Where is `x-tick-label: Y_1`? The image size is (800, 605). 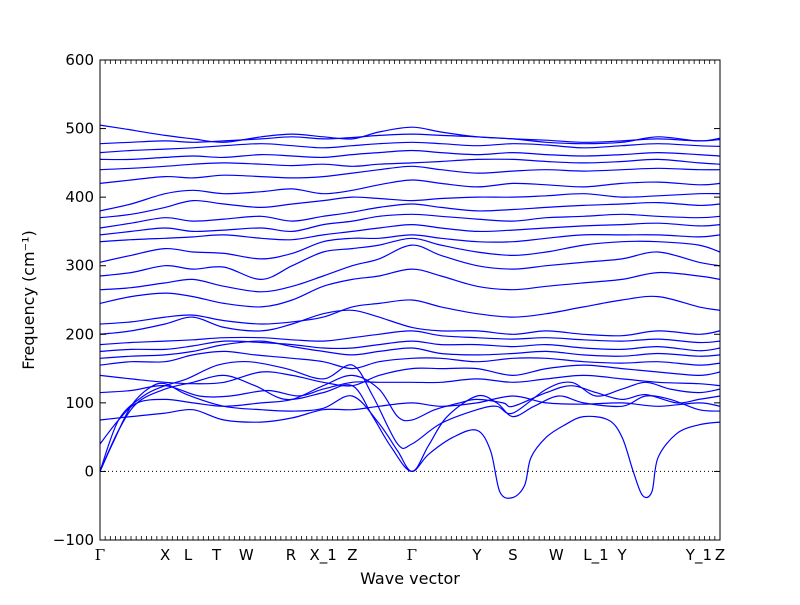
x-tick-label: Y_1 is located at coordinates (698, 555).